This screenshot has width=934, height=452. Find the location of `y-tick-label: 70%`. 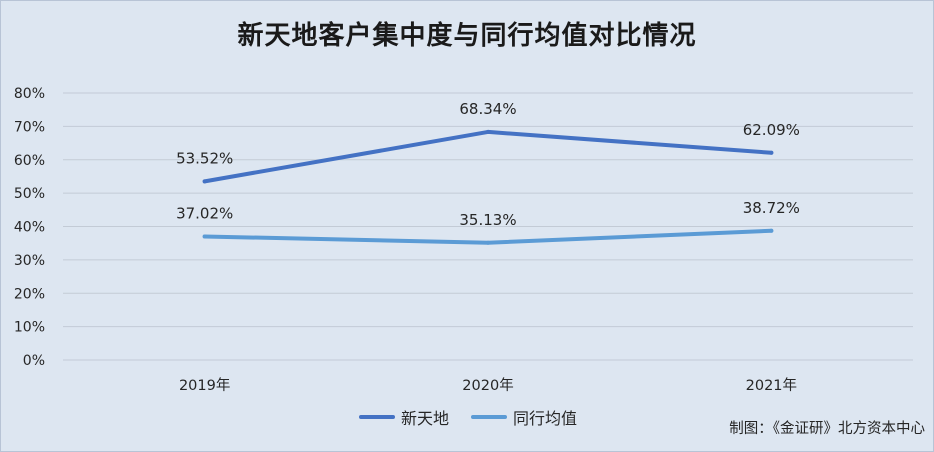

y-tick-label: 70% is located at coordinates (29, 127).